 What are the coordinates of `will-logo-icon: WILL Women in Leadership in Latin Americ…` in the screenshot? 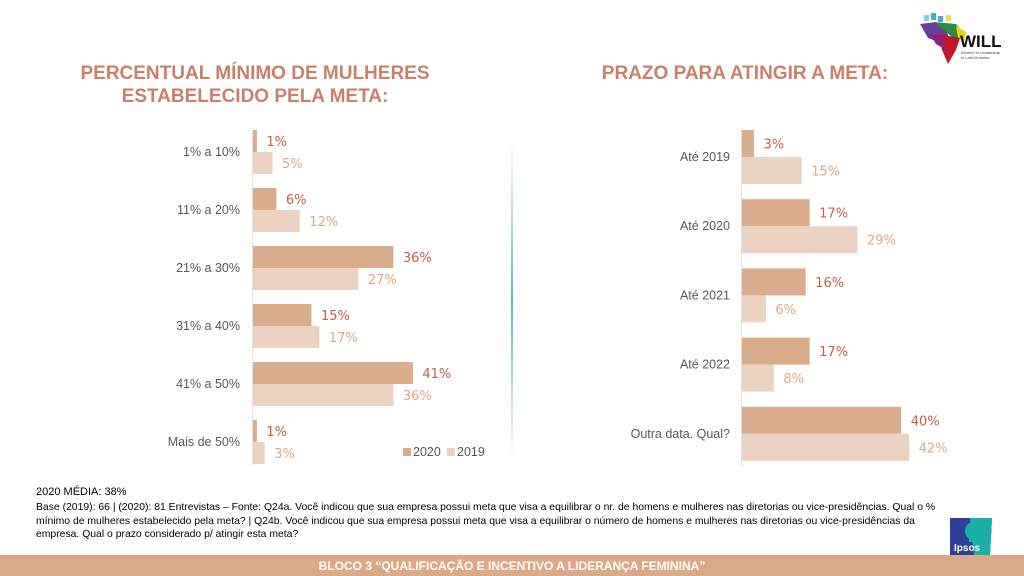 It's located at (961, 38).